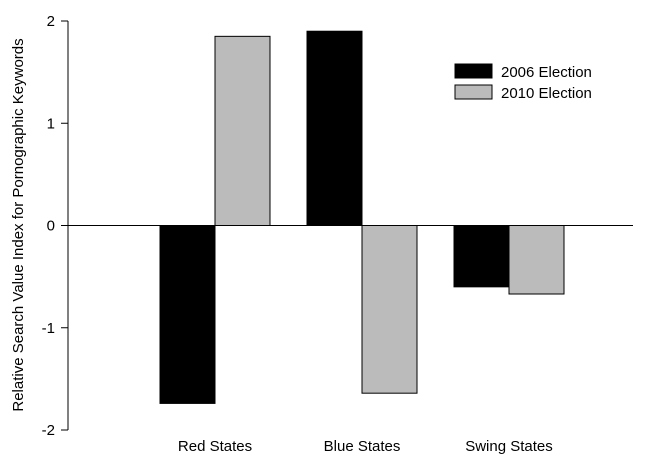  Describe the element at coordinates (546, 72) in the screenshot. I see `legend-label: 2006 Election` at that location.